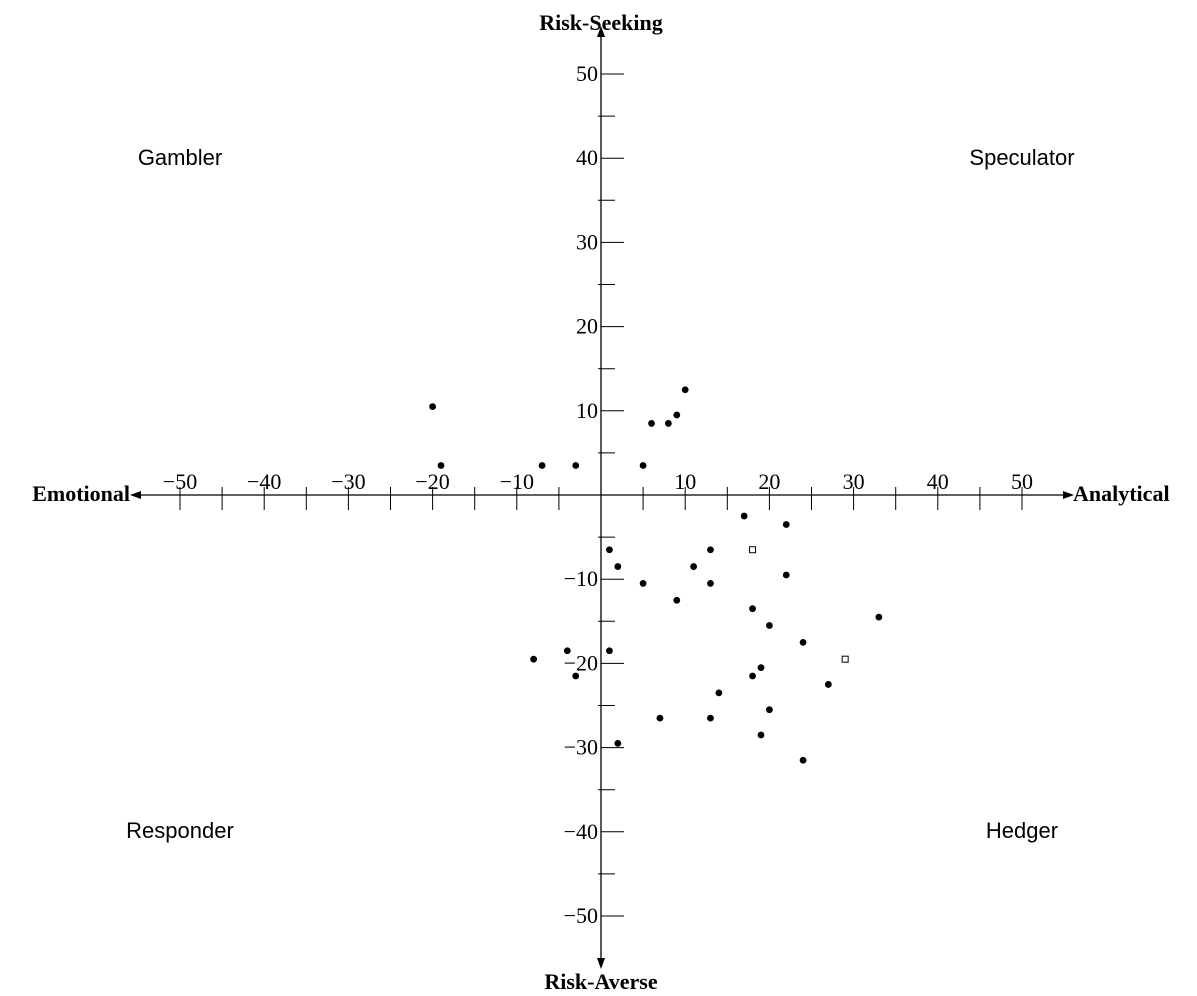 The height and width of the screenshot is (996, 1197). Describe the element at coordinates (600, 22) in the screenshot. I see `y-axis-positive-label: Risk-Seeking` at that location.